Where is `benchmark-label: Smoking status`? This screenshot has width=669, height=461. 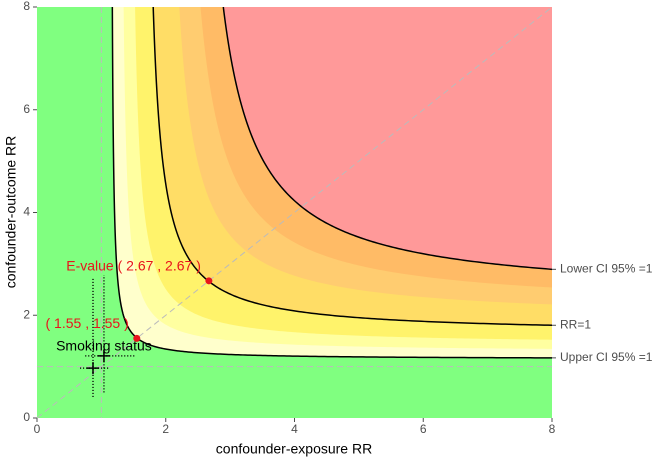
benchmark-label: Smoking status is located at coordinates (104, 346).